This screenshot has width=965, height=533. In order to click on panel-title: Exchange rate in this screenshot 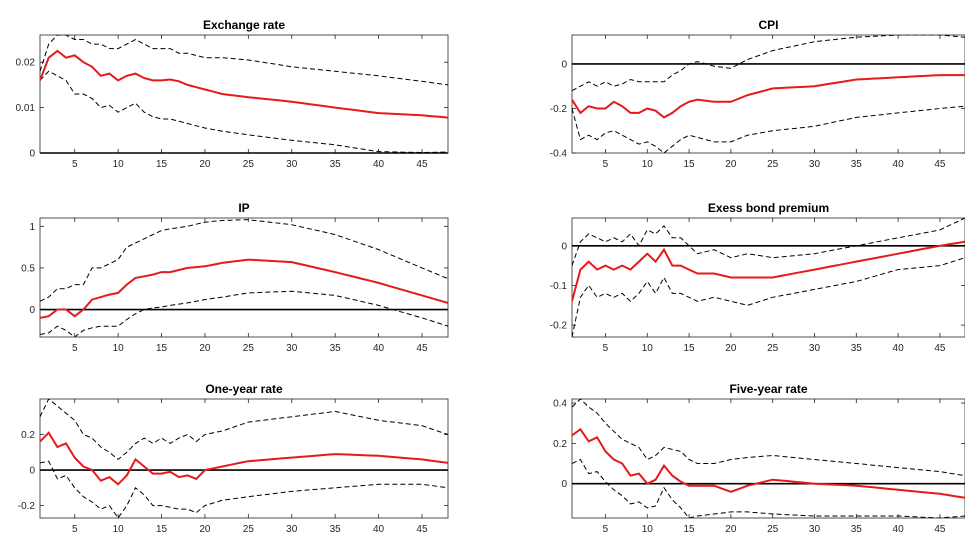, I will do `click(244, 25)`.